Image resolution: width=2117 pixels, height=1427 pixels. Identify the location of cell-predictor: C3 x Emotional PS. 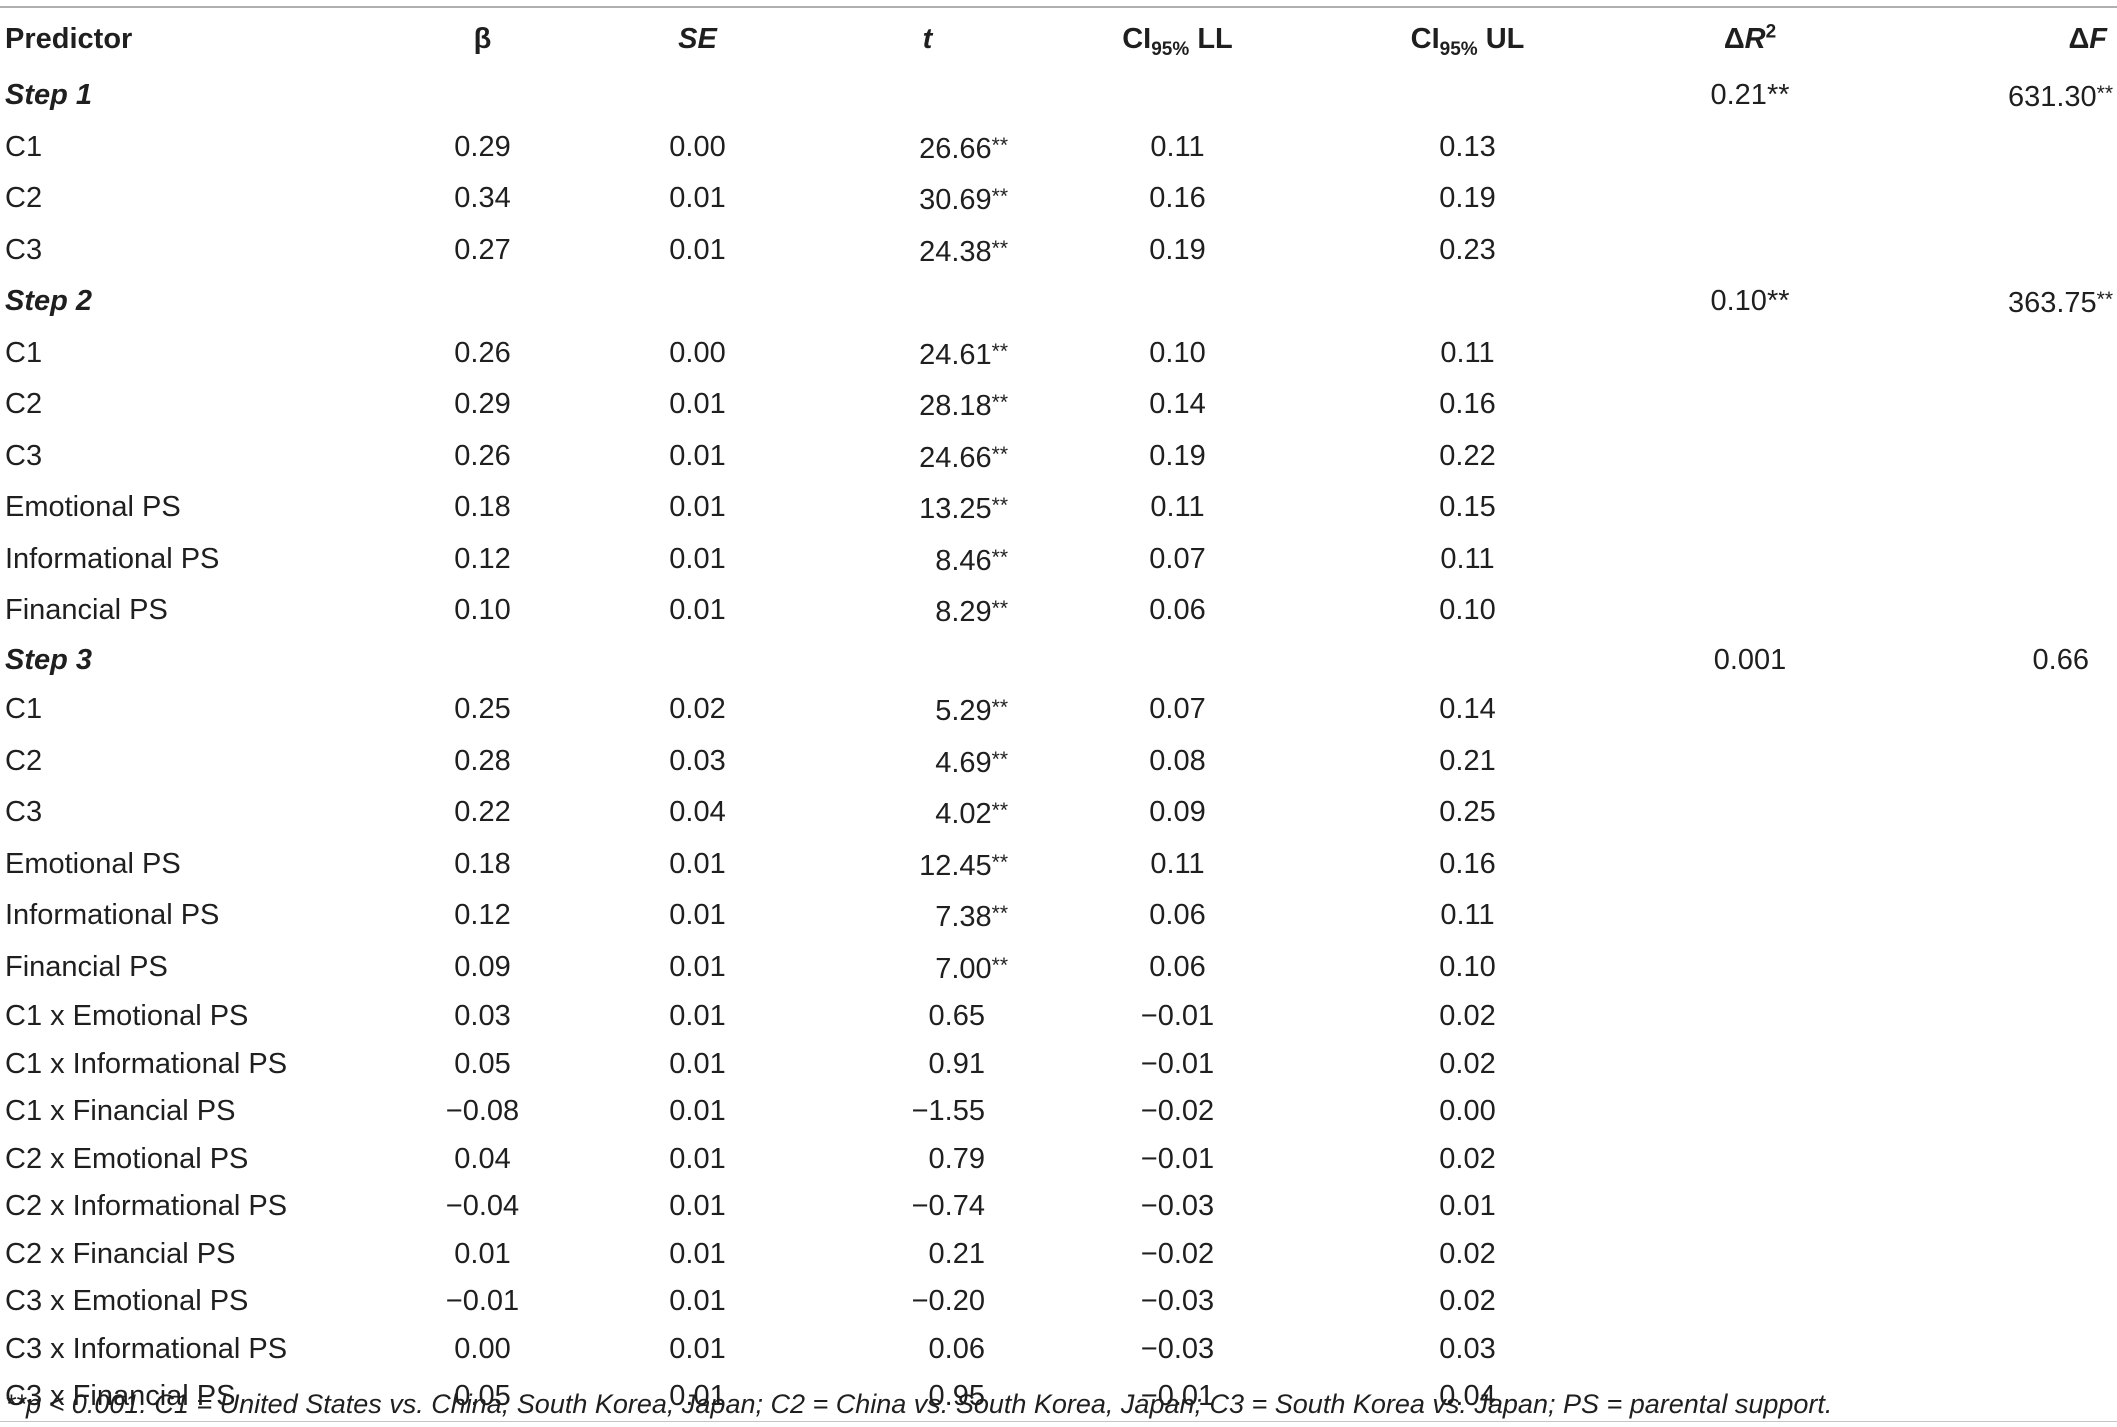
(192, 1302).